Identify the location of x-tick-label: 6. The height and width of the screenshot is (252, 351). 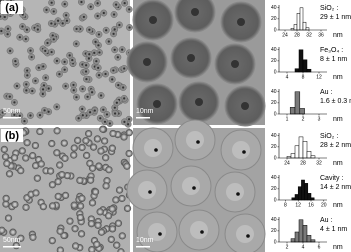
(319, 247).